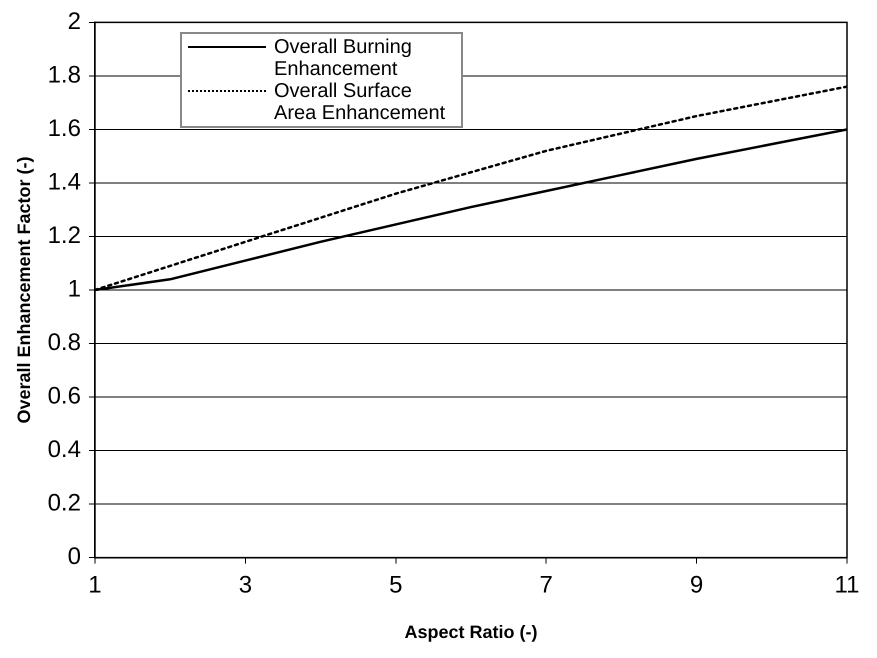  What do you see at coordinates (546, 585) in the screenshot?
I see `x-tick-label: 7` at bounding box center [546, 585].